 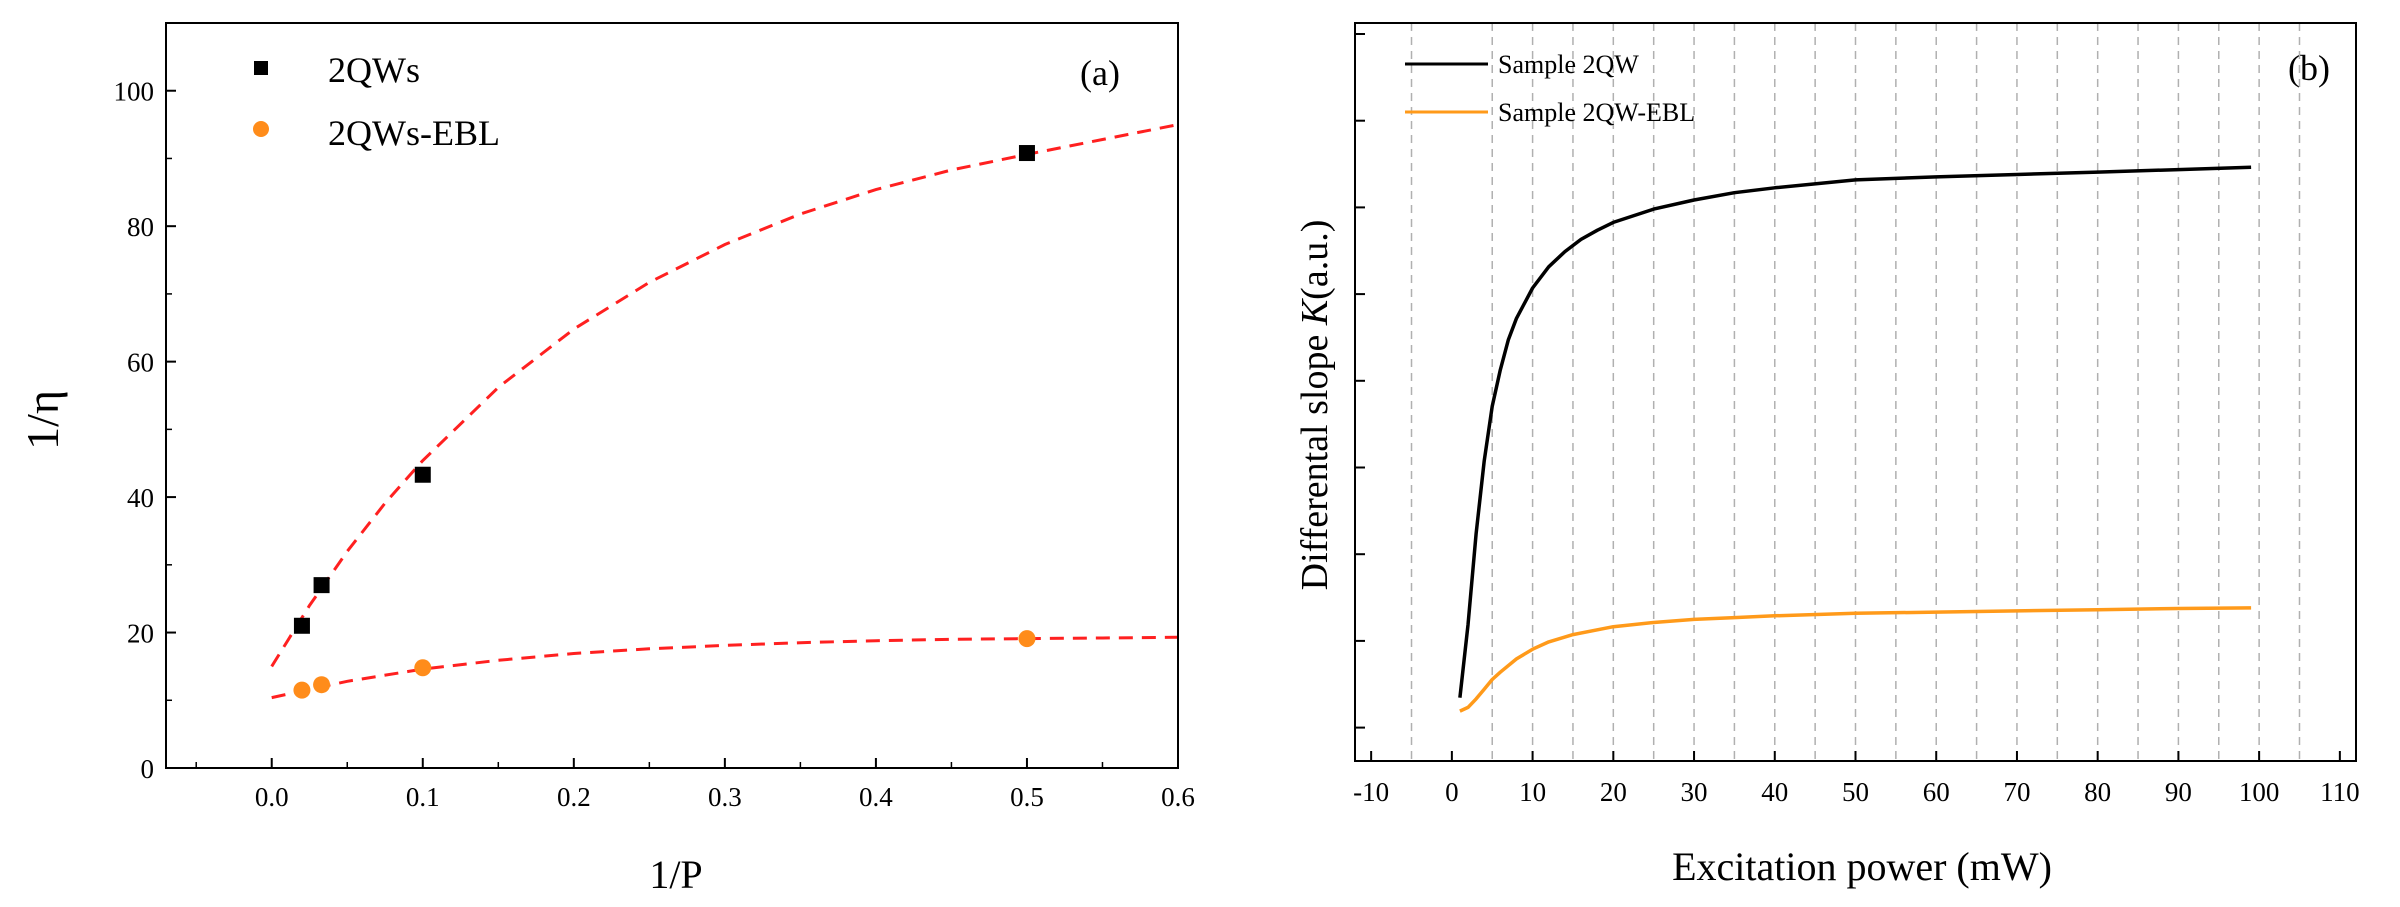 I want to click on x-tick-label: 10, so click(x=1532, y=792).